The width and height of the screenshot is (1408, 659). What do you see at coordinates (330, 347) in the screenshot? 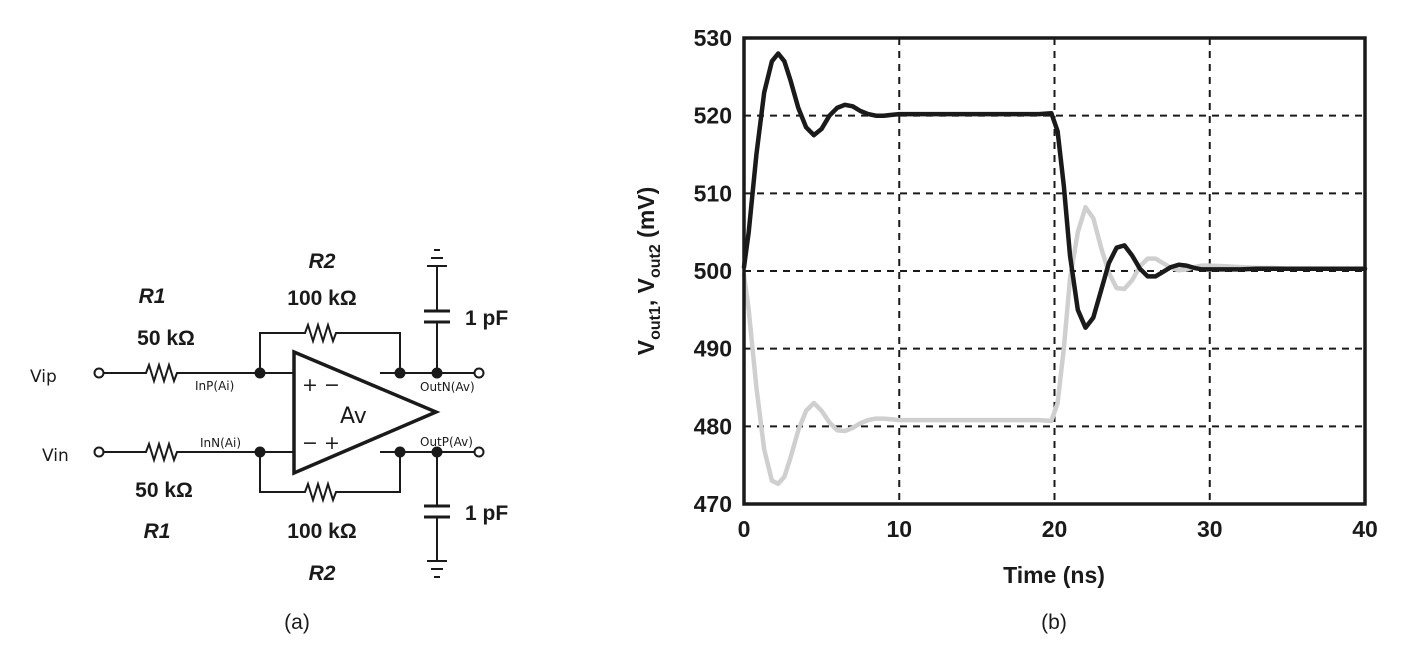
I see `r2-top-resistor` at bounding box center [330, 347].